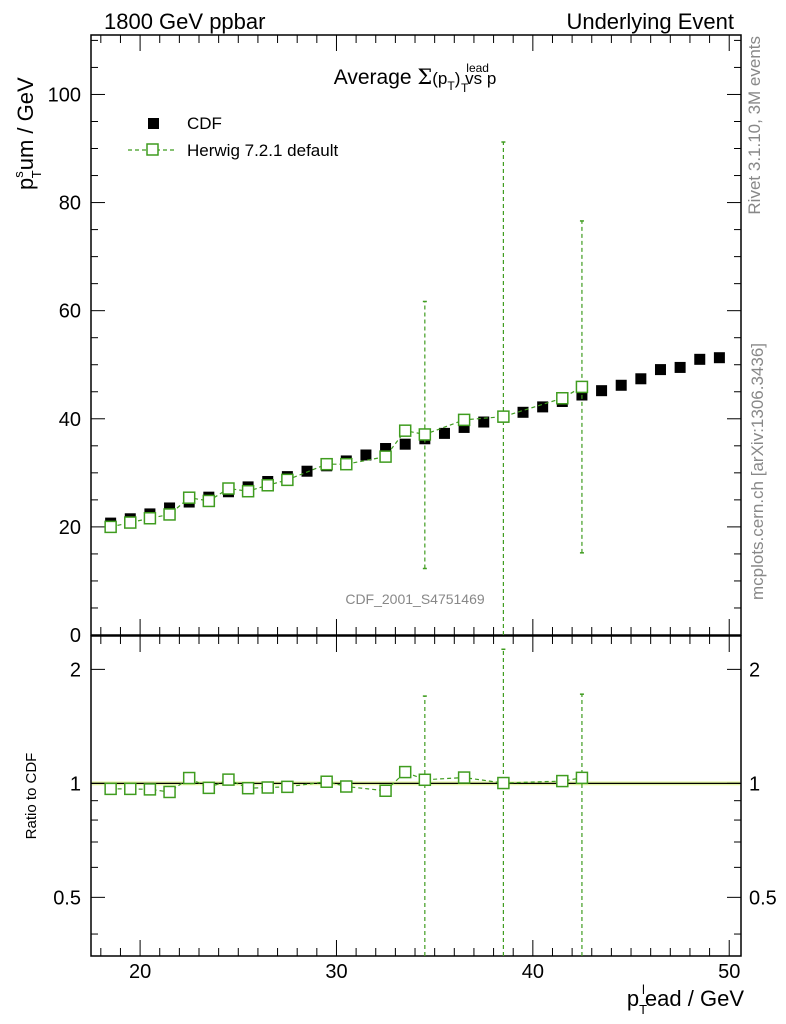 The height and width of the screenshot is (1024, 786). I want to click on ratio-y-tick-label: 1, so click(75, 784).